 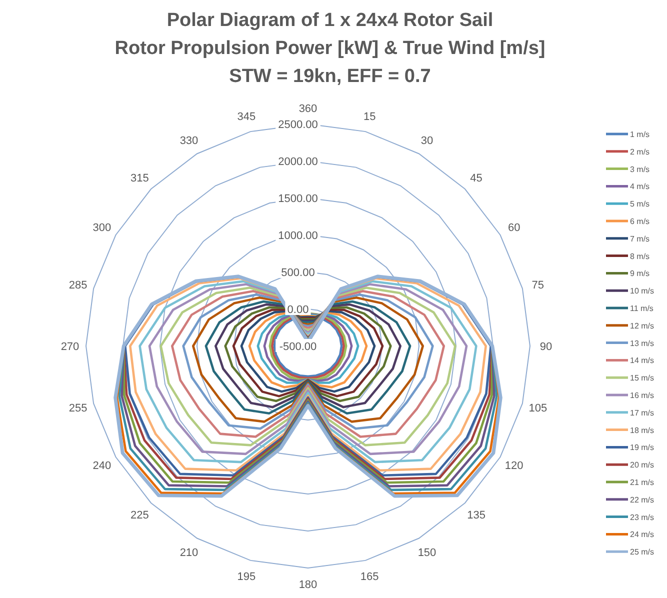 I want to click on legend-label: 4 m/s, so click(x=640, y=187).